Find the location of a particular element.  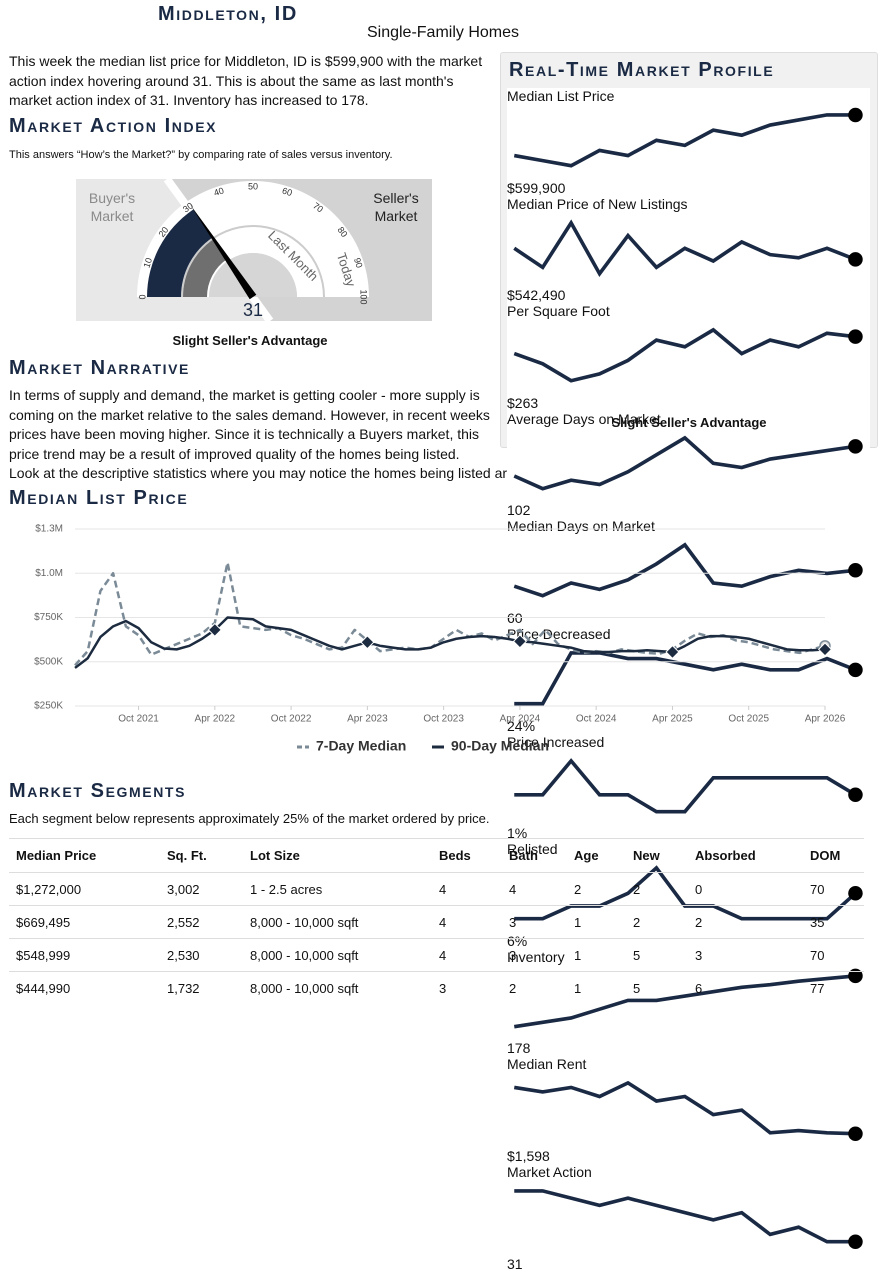

column-header: Sq. Ft. is located at coordinates (201, 855).